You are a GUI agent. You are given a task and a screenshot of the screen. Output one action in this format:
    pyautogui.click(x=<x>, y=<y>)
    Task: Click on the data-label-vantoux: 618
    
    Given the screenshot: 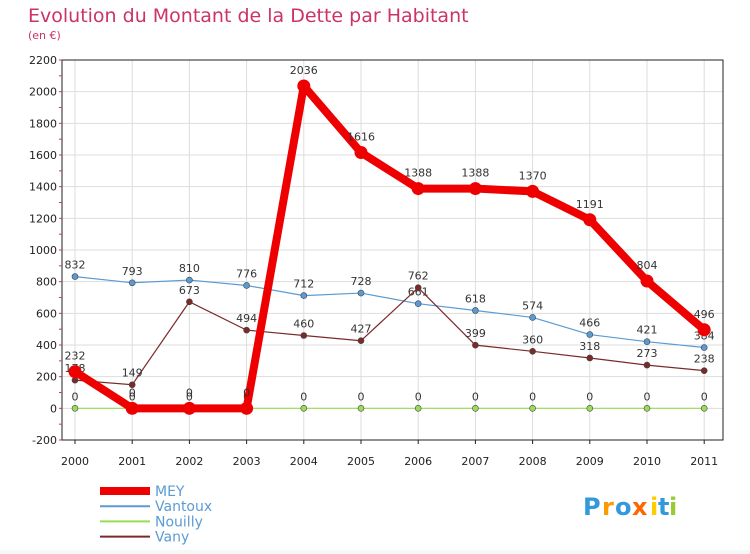 What is the action you would take?
    pyautogui.click(x=475, y=298)
    